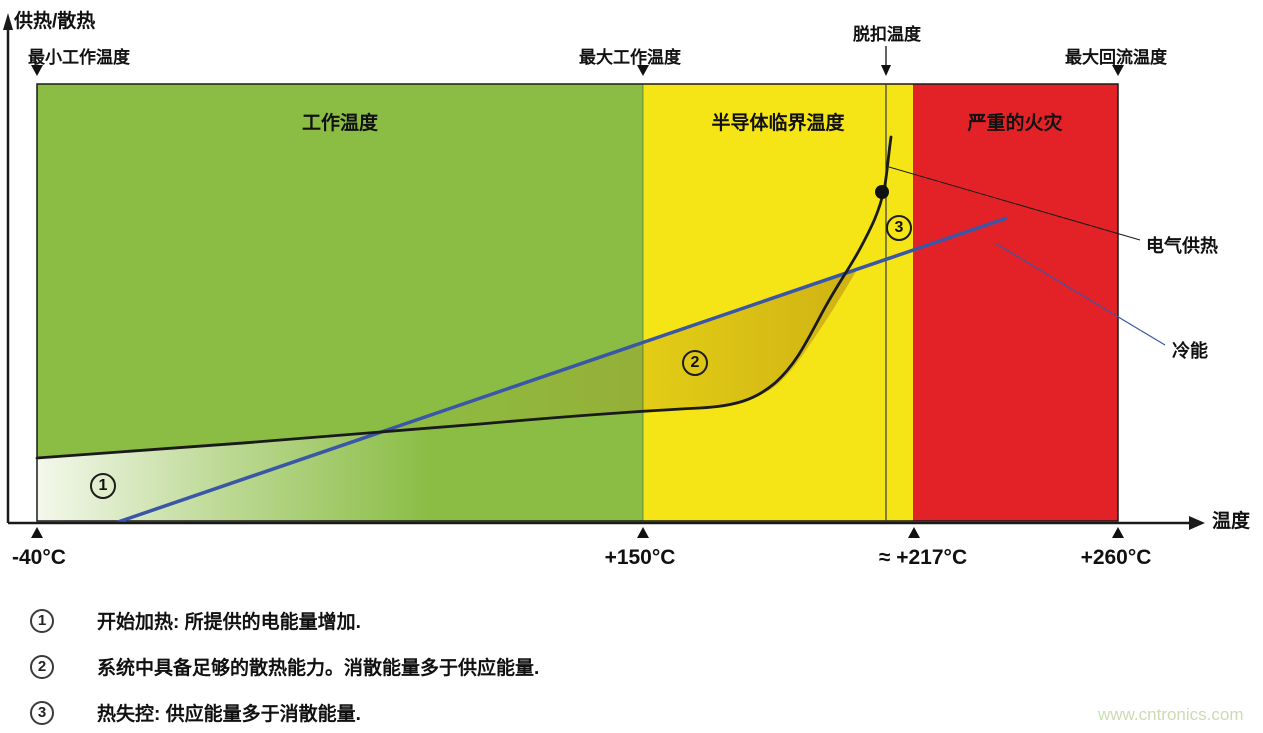 The image size is (1263, 733). What do you see at coordinates (1118, 70) in the screenshot?
I see `marker-max-reflow` at bounding box center [1118, 70].